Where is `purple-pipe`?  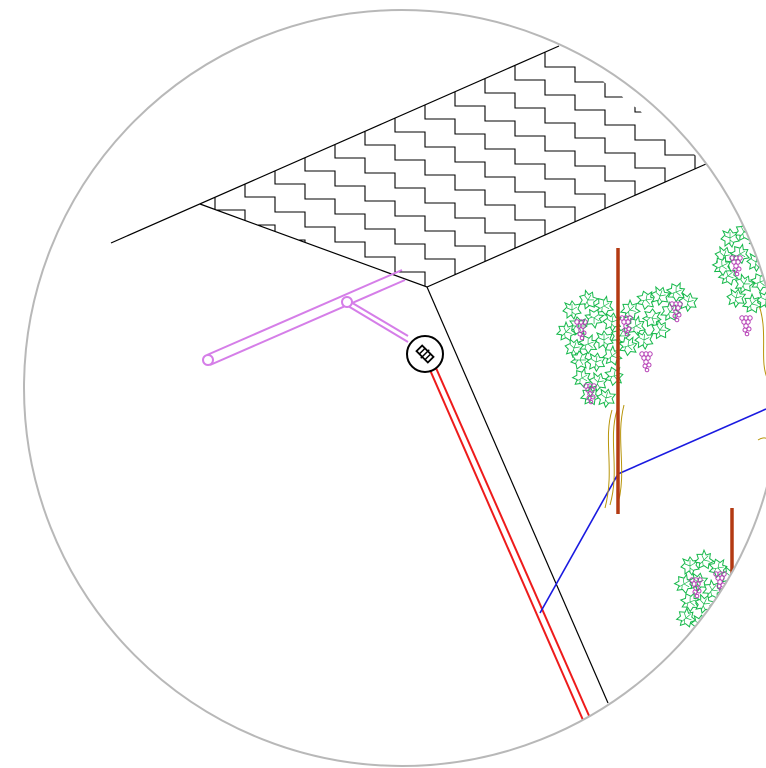 purple-pipe is located at coordinates (305, 317).